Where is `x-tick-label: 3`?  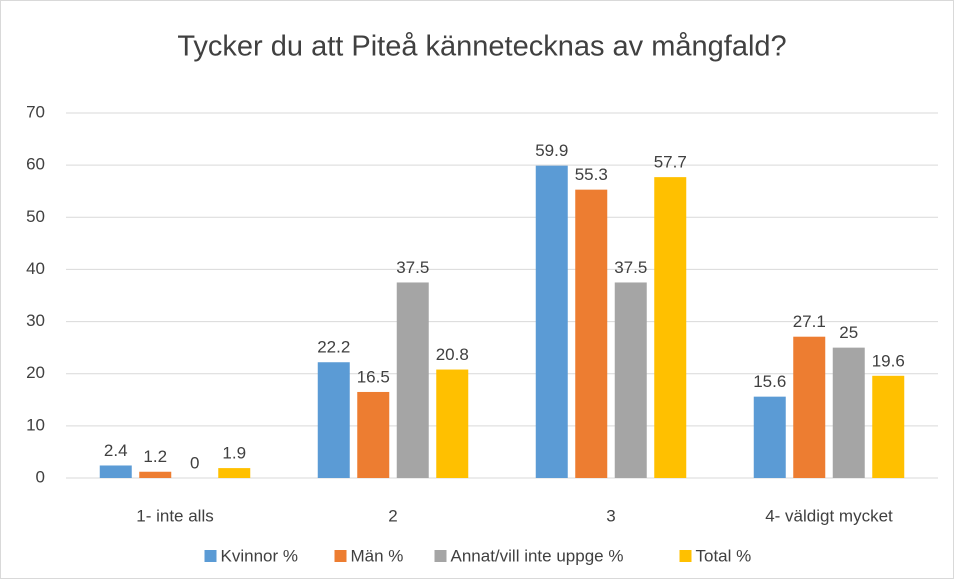 x-tick-label: 3 is located at coordinates (610, 515).